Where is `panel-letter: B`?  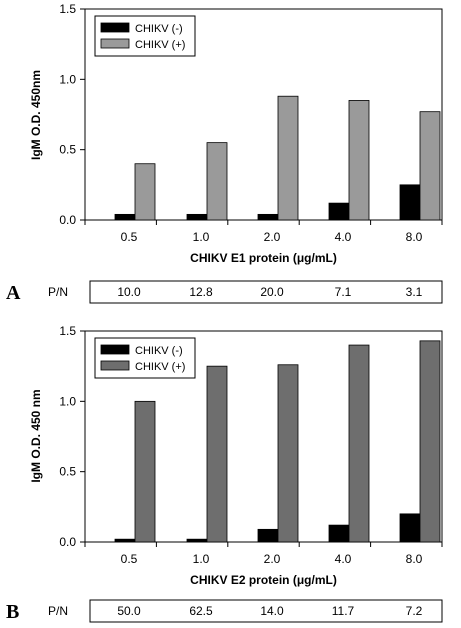
panel-letter: B is located at coordinates (12, 612).